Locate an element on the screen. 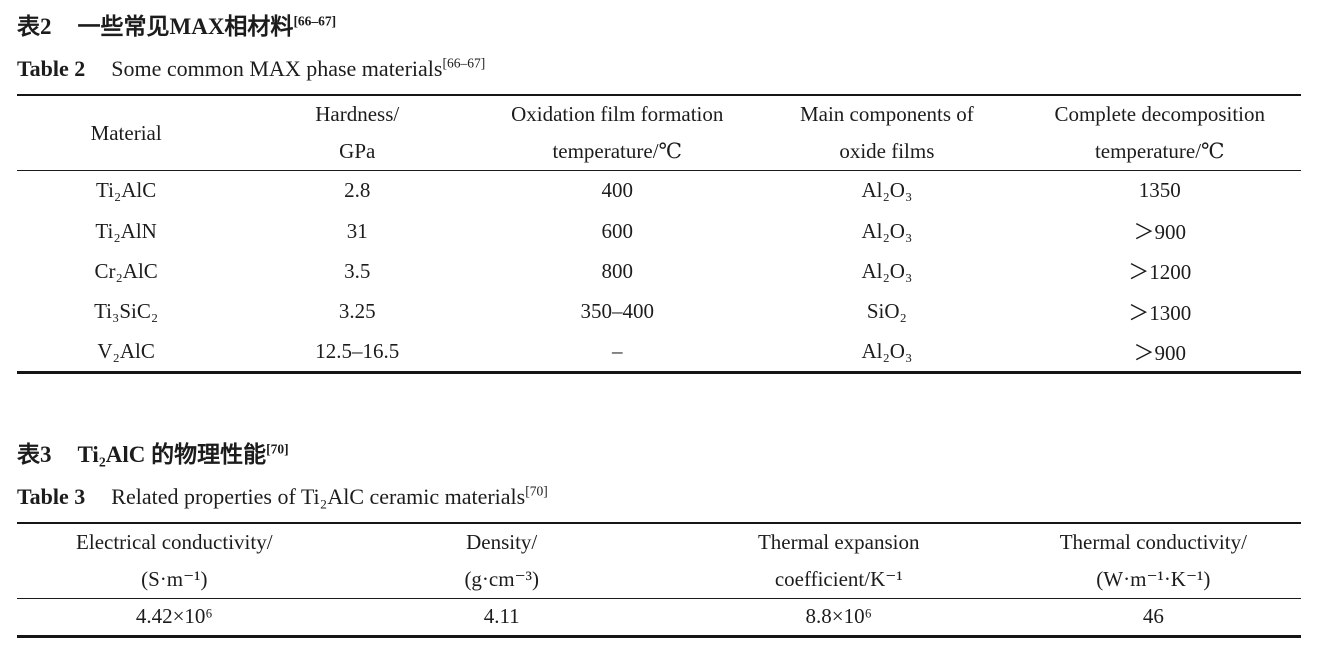  table-cell: ＞1300 is located at coordinates (1160, 312).